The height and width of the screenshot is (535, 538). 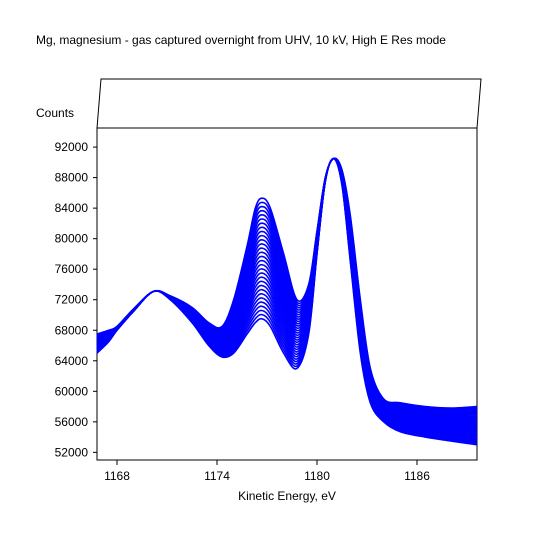 What do you see at coordinates (72, 300) in the screenshot?
I see `y-tick-label: 72000` at bounding box center [72, 300].